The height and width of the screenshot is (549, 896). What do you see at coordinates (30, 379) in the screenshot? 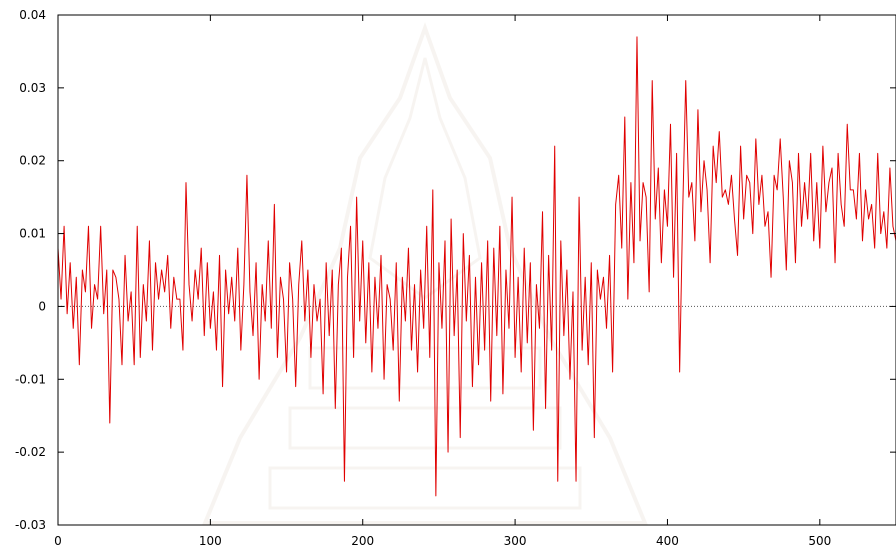
I see `y-tick-label-2: -0.01` at bounding box center [30, 379].